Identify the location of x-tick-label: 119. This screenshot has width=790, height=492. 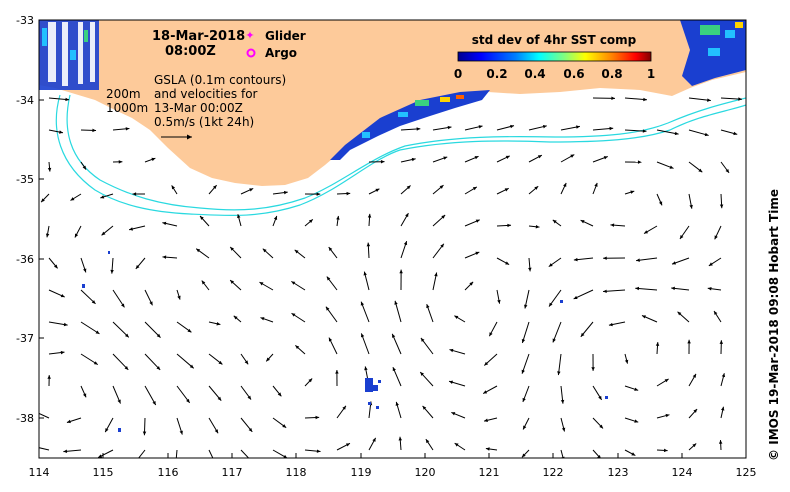
(361, 472).